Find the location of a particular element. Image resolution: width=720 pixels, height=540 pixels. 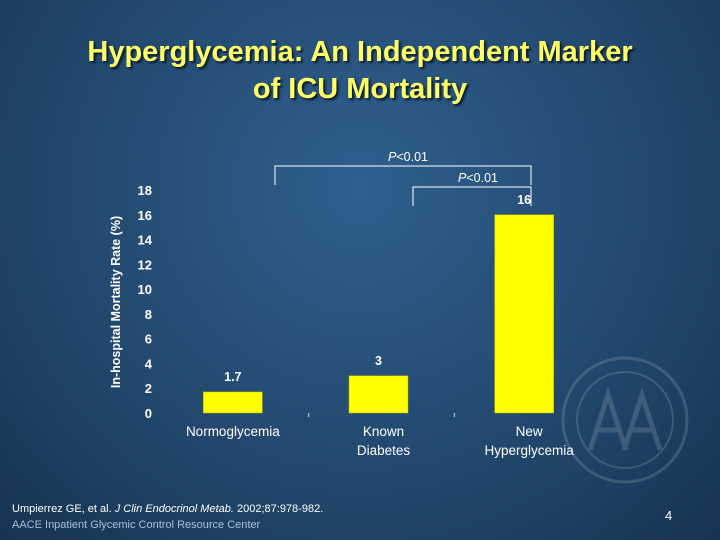

y-tick-label: 0 is located at coordinates (148, 413).